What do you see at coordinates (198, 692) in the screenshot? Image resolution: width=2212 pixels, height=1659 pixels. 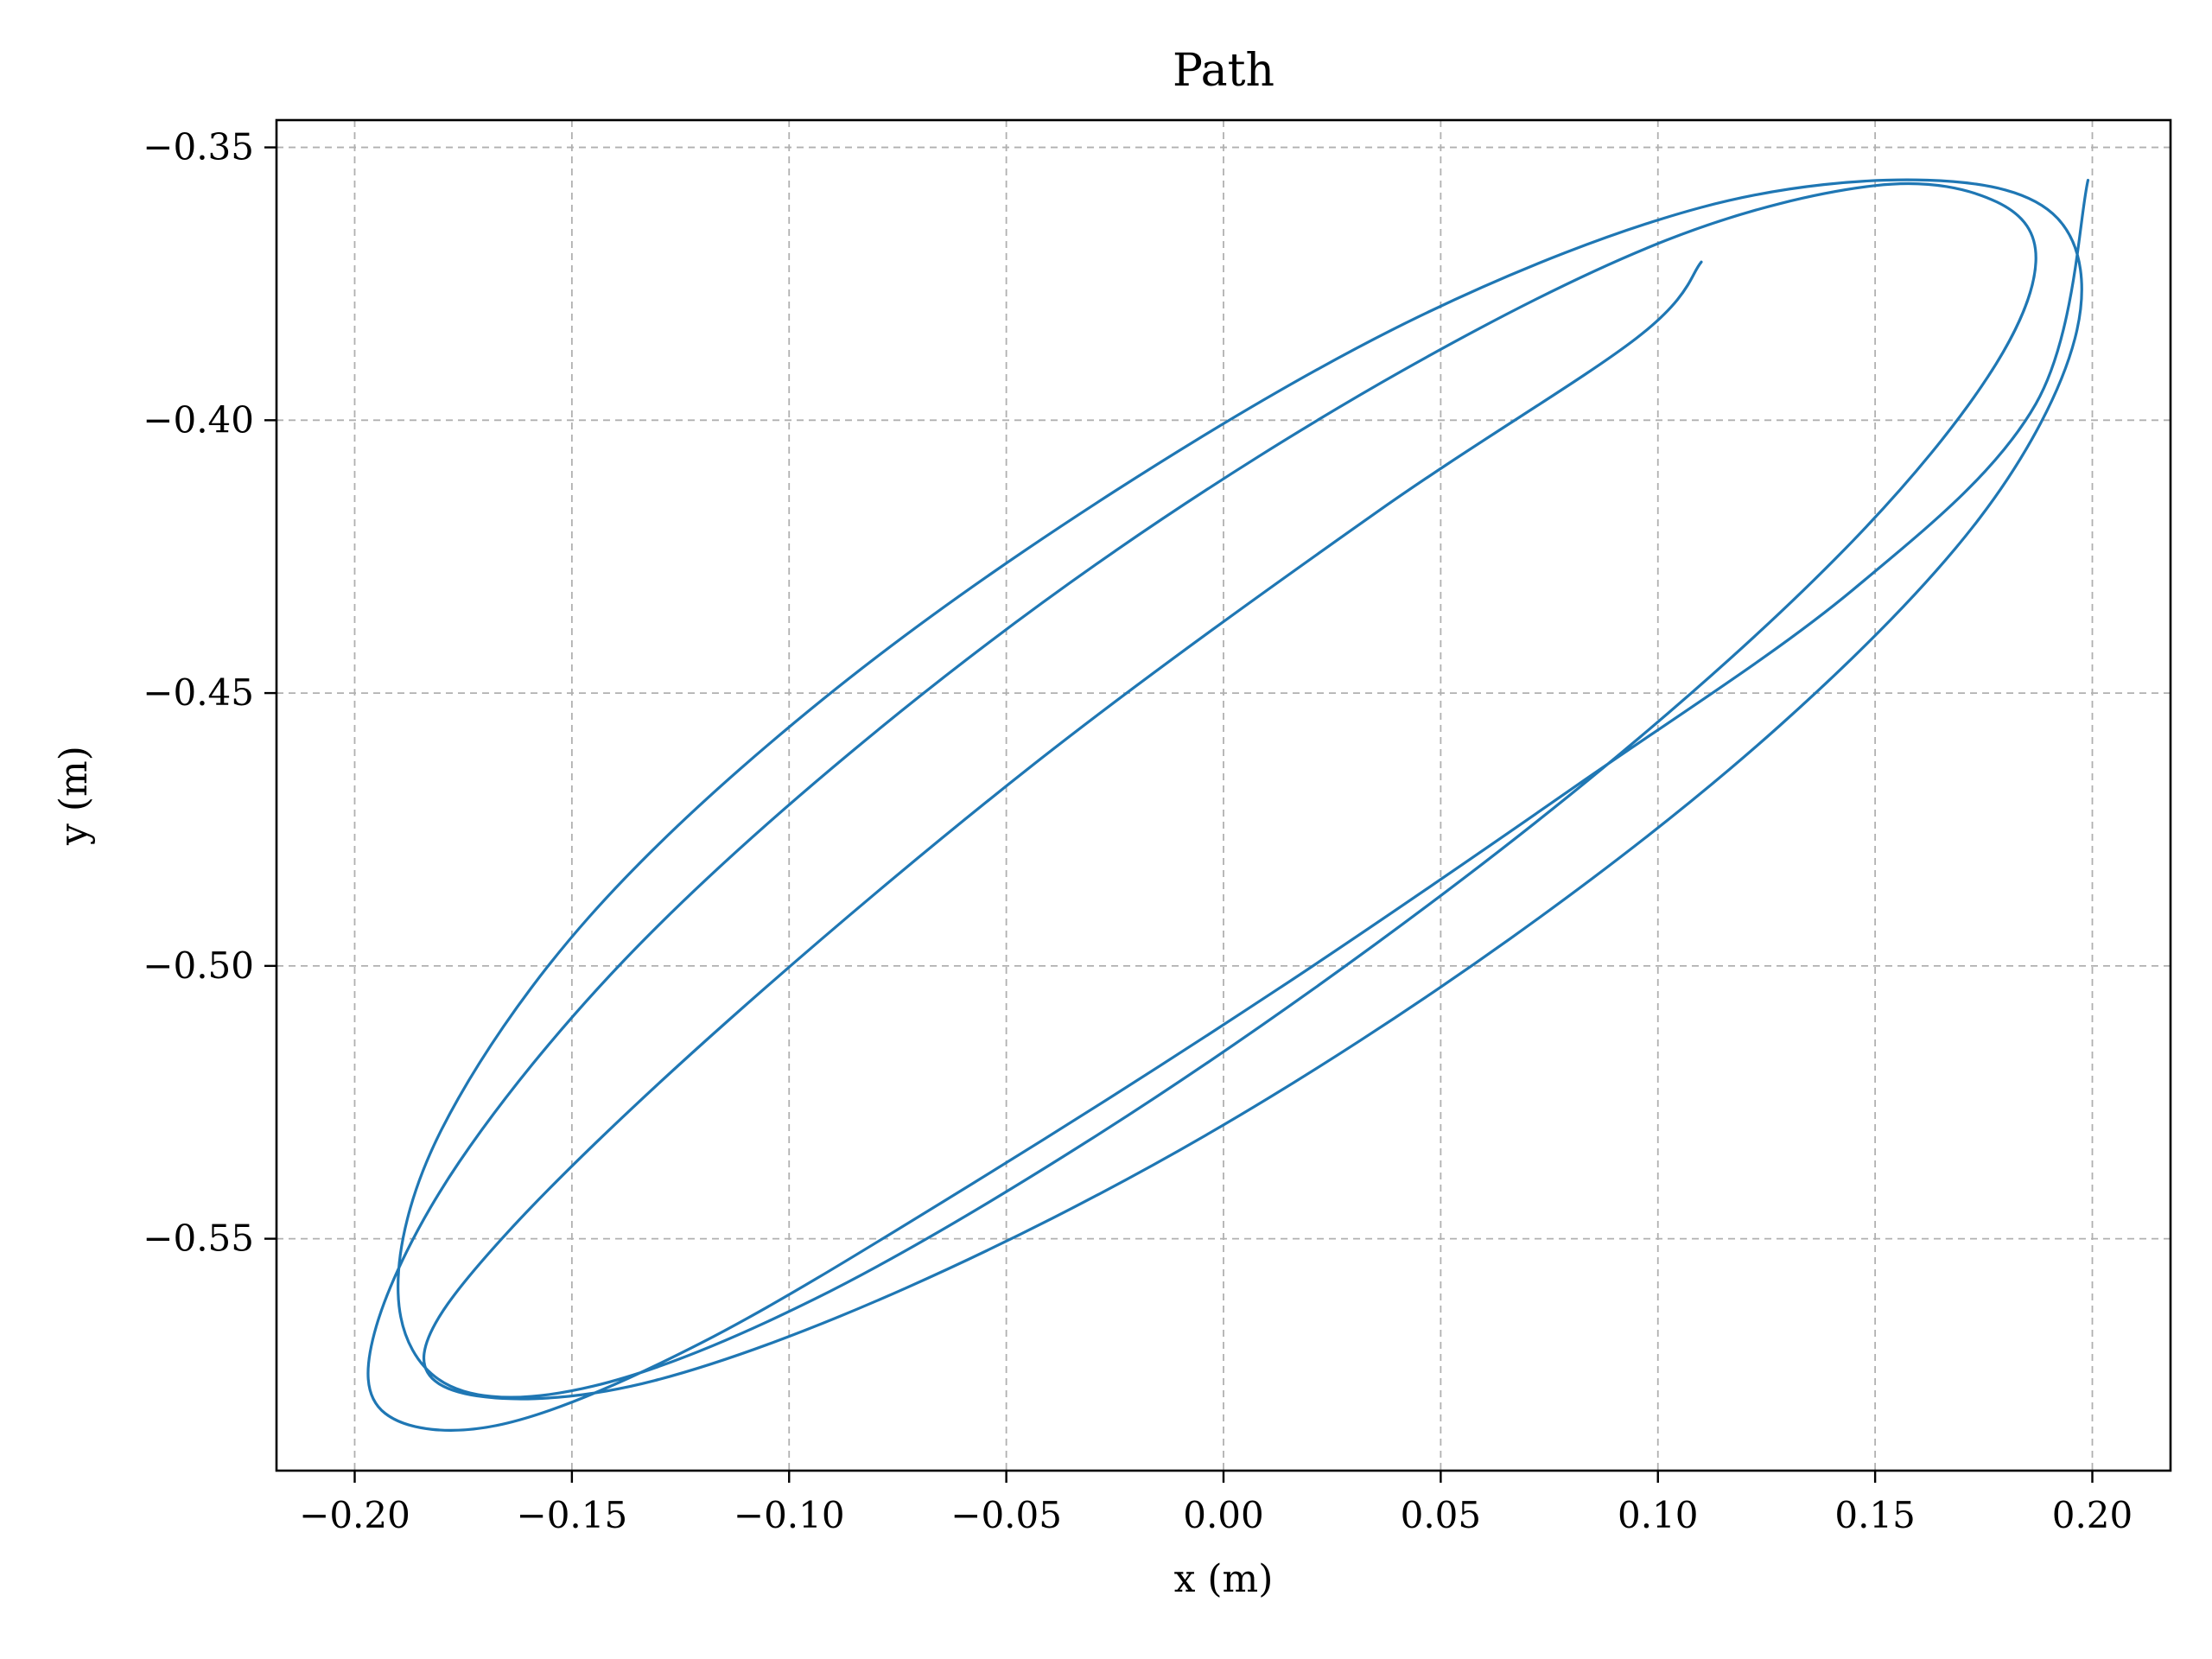 I see `y-tick-label: −0.45` at bounding box center [198, 692].